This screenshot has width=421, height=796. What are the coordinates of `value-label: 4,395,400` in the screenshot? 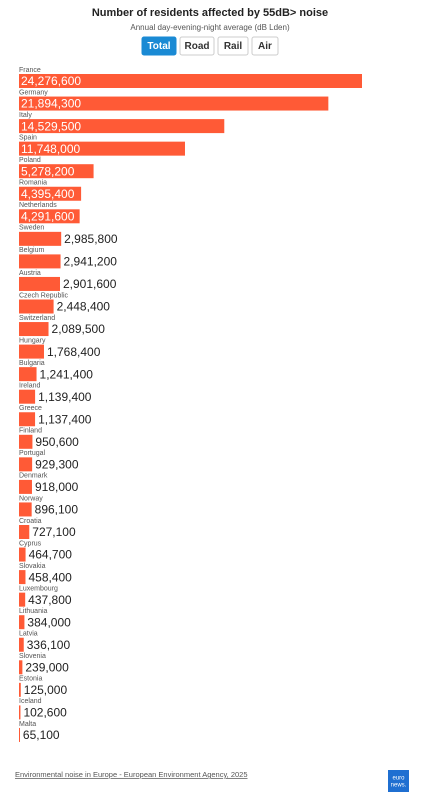 It's located at (48, 194).